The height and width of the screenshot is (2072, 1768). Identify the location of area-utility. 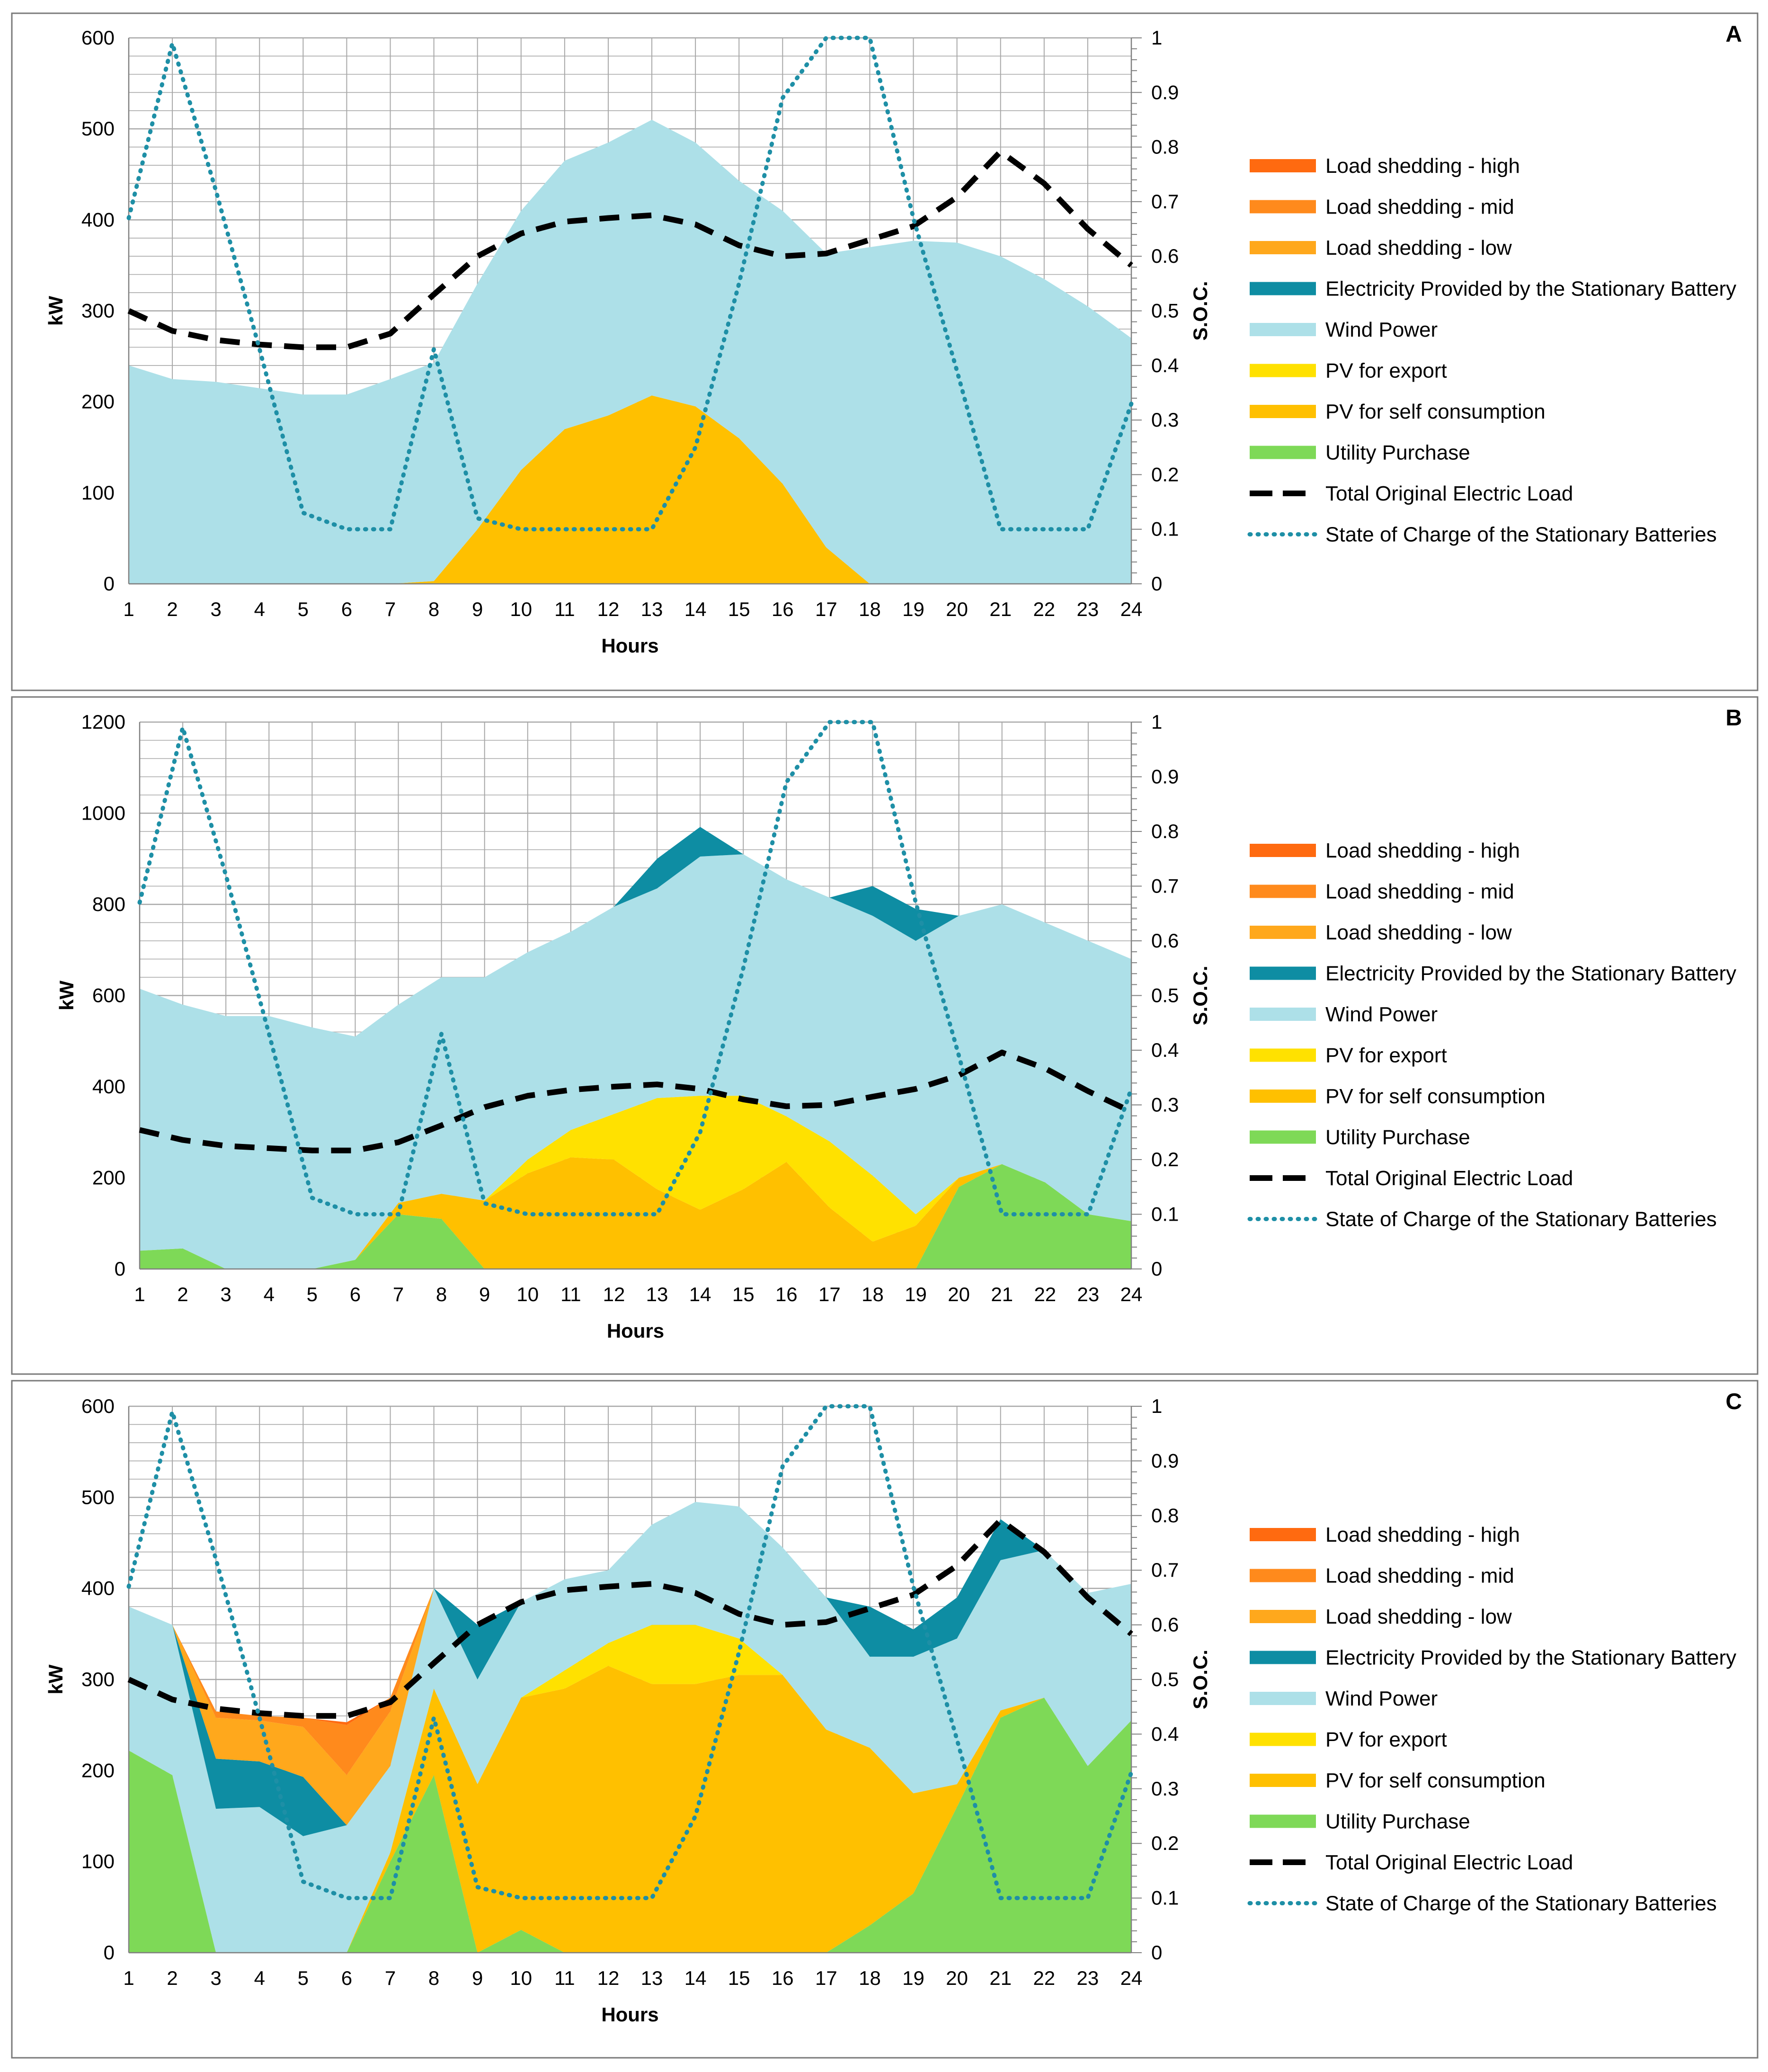
(630, 1825).